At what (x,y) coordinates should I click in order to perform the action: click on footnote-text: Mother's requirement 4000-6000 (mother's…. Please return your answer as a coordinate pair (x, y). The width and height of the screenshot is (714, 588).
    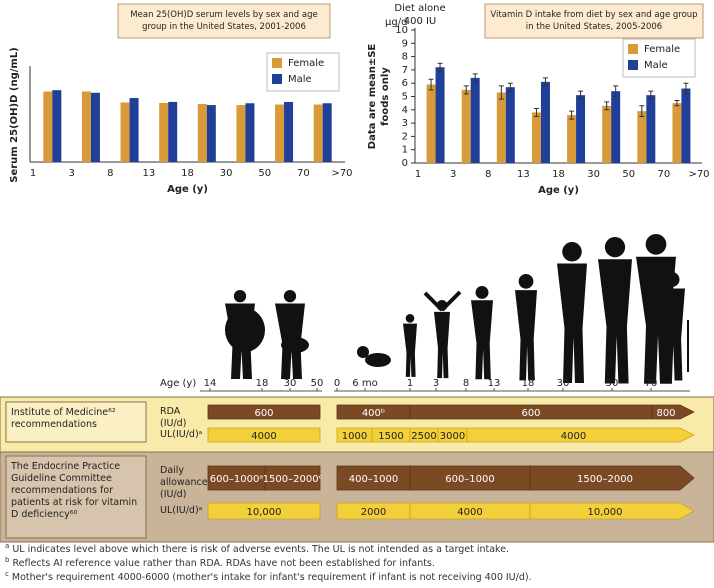
    Looking at the image, I should click on (270, 578).